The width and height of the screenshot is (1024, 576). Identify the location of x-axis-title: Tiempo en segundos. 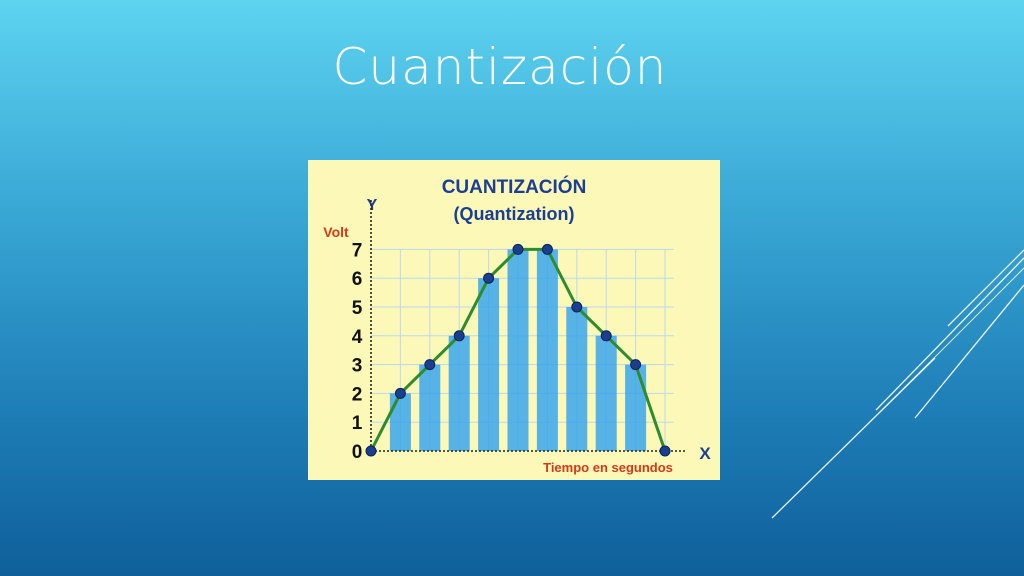
(608, 467).